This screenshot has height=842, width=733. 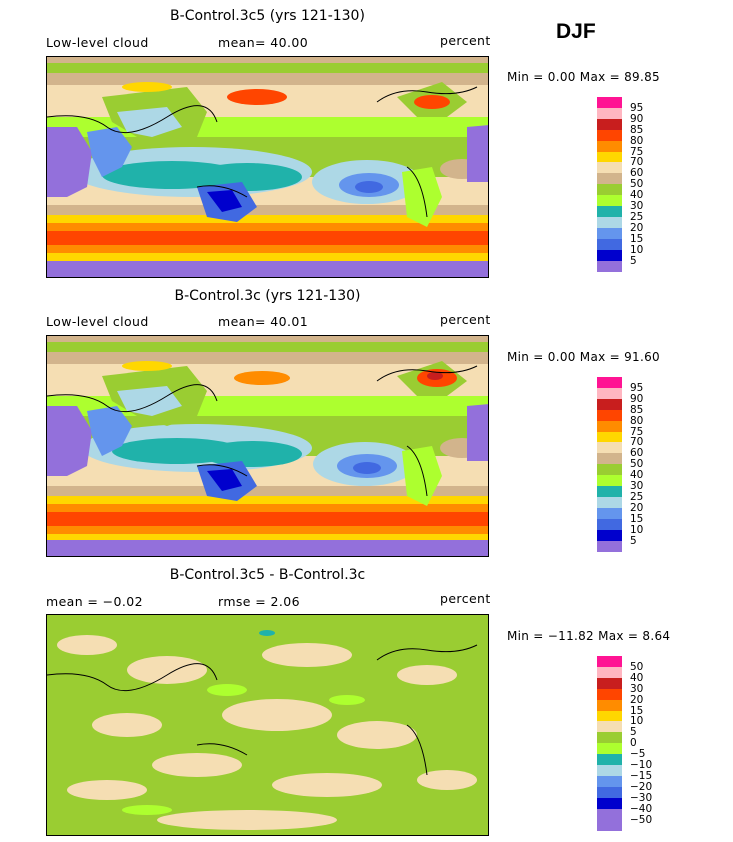 I want to click on panel-1-variable-label: Low-level cloud, so click(x=97, y=42).